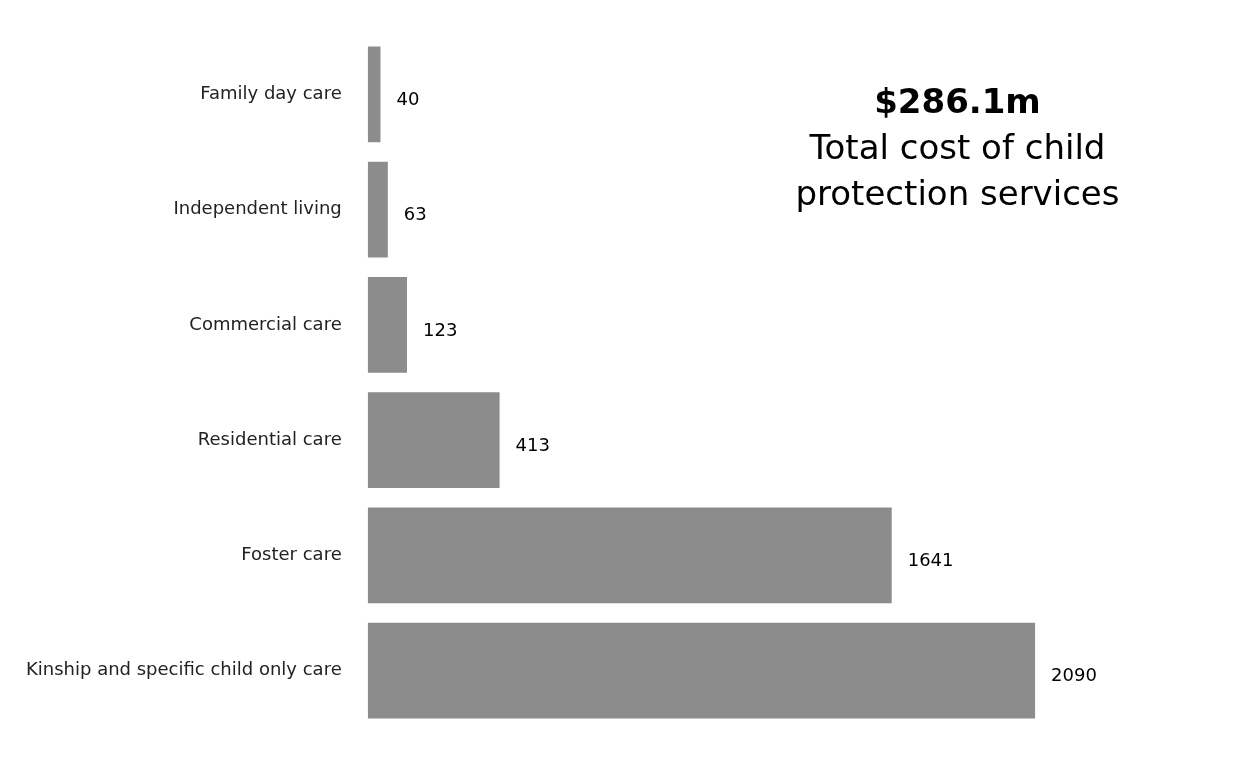 The height and width of the screenshot is (765, 1246). What do you see at coordinates (532, 444) in the screenshot?
I see `data-label: 413` at bounding box center [532, 444].